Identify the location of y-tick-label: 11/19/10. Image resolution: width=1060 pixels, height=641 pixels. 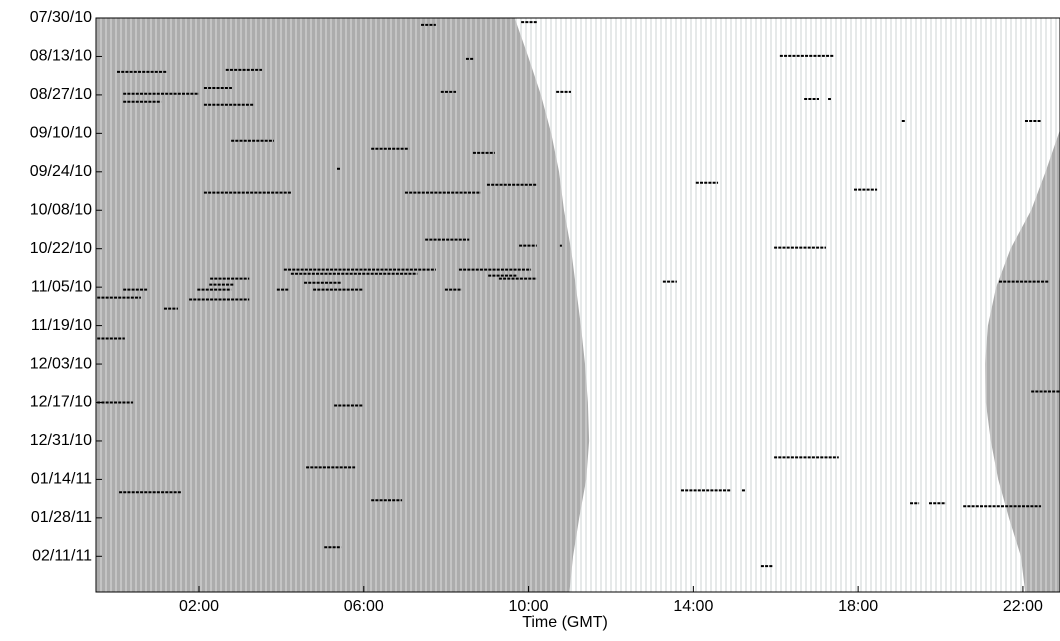
(61, 325).